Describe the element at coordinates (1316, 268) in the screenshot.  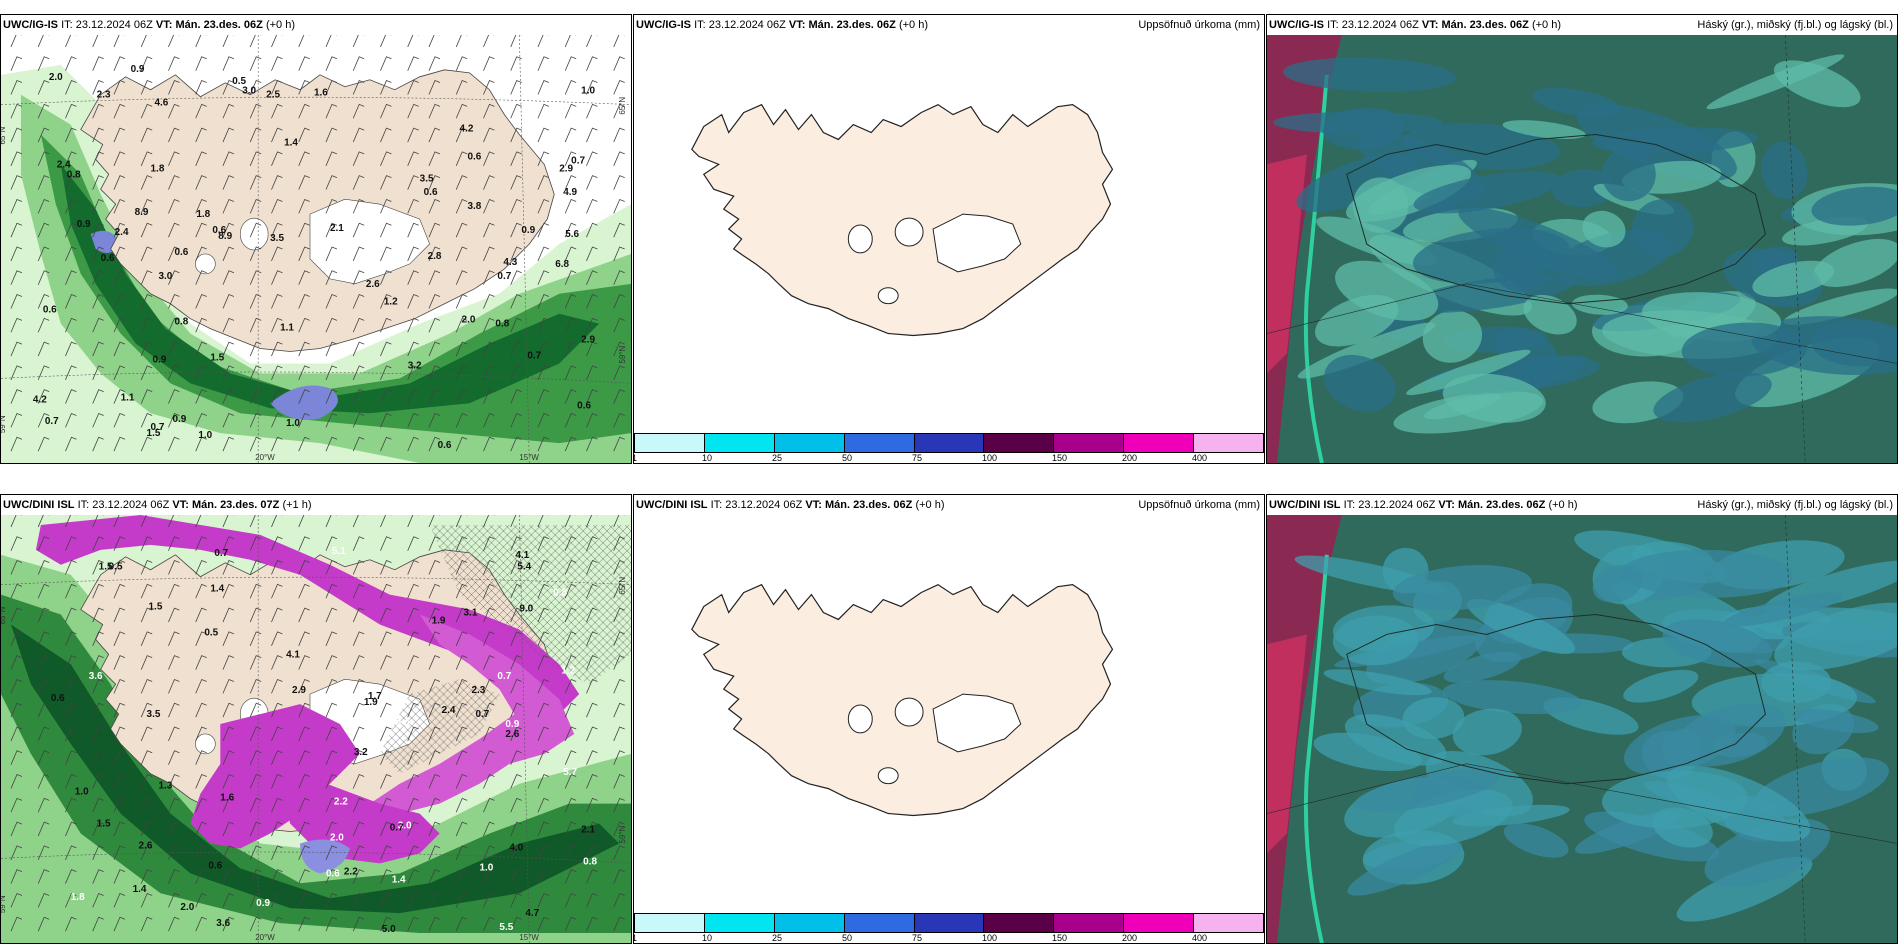
I see `front-line` at that location.